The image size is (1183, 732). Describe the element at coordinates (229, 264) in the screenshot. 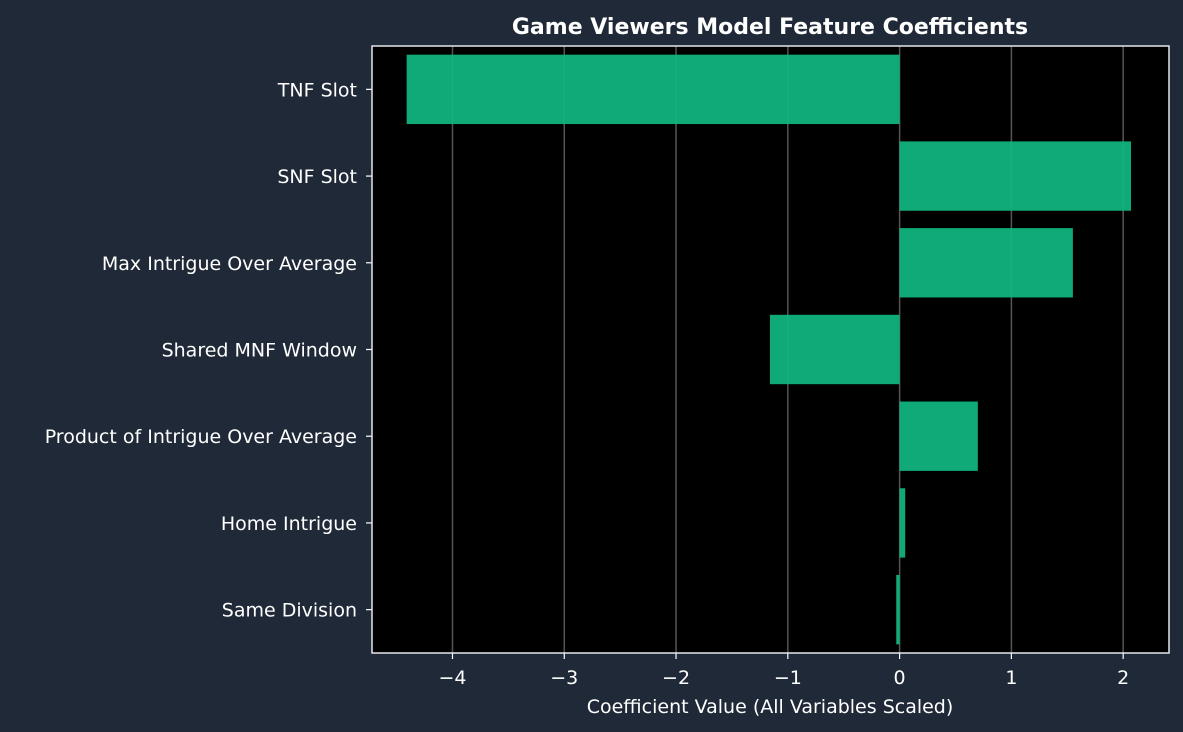

I see `y-tick-label: Max Intrigue Over Average` at that location.